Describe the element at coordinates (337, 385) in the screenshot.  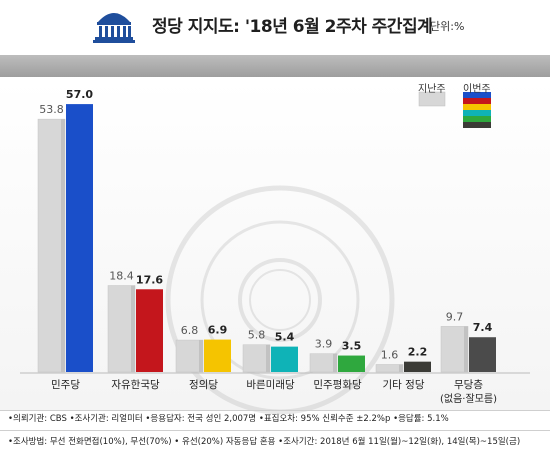
I see `category-label-4: 민주평화당` at that location.